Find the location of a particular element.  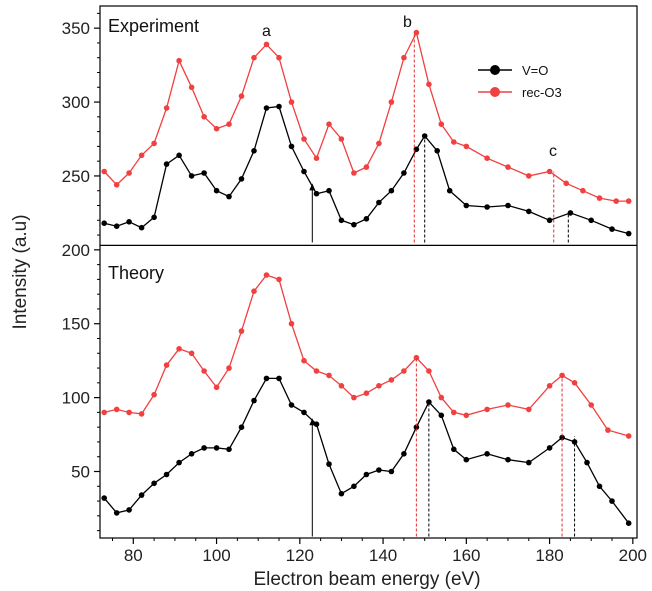

x-tick-label: 160 is located at coordinates (466, 555).